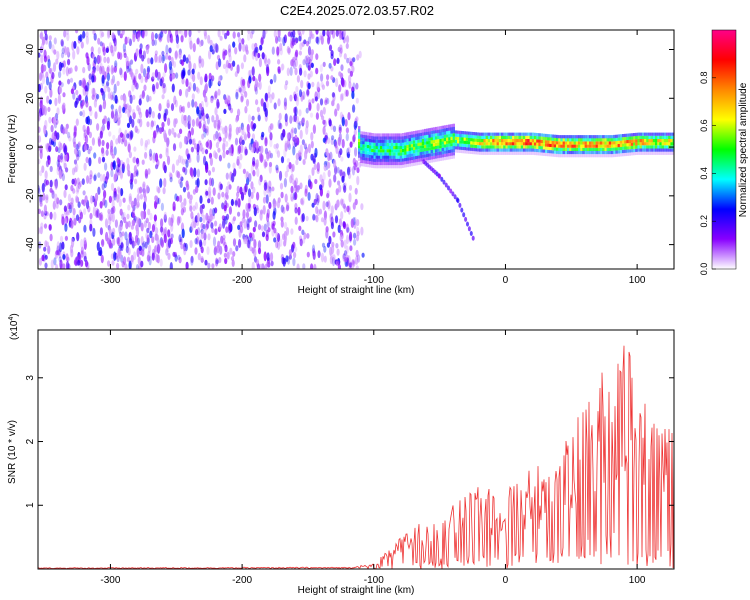  What do you see at coordinates (30, 244) in the screenshot?
I see `y-tick-label: -40` at bounding box center [30, 244].